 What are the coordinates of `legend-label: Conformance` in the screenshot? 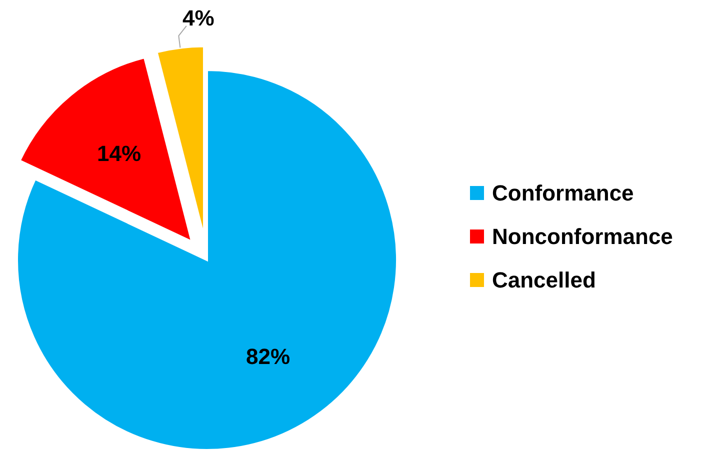 It's located at (563, 193).